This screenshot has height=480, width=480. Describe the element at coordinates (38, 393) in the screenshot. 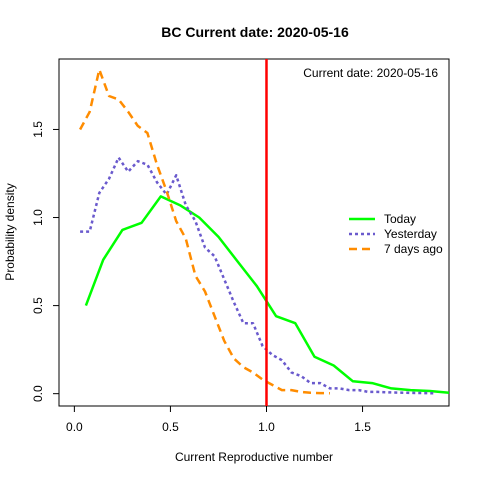

I see `y-tick-label: 0.0` at that location.